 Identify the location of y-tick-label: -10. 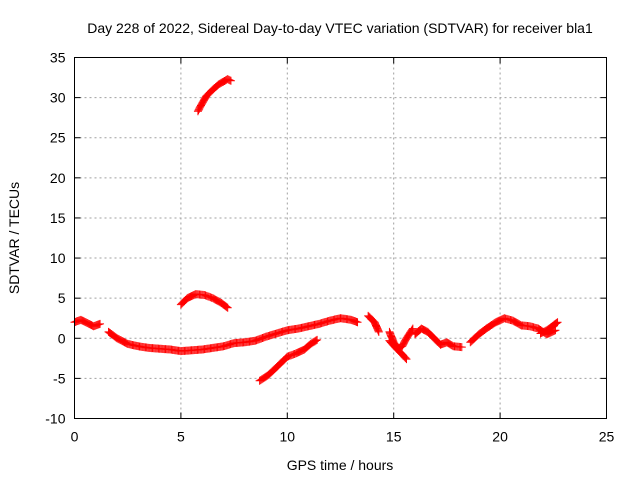
(55, 419).